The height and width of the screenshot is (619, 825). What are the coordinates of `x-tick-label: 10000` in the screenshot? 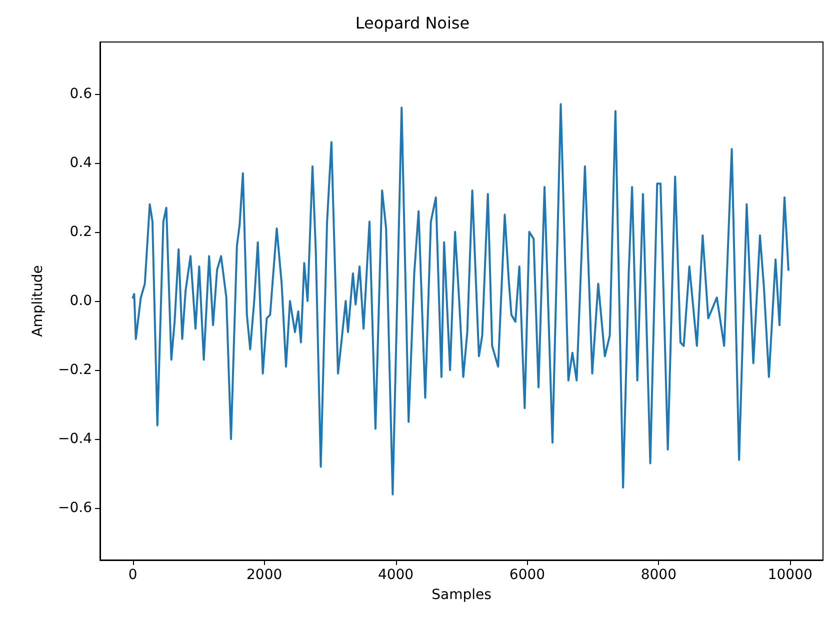 It's located at (790, 575).